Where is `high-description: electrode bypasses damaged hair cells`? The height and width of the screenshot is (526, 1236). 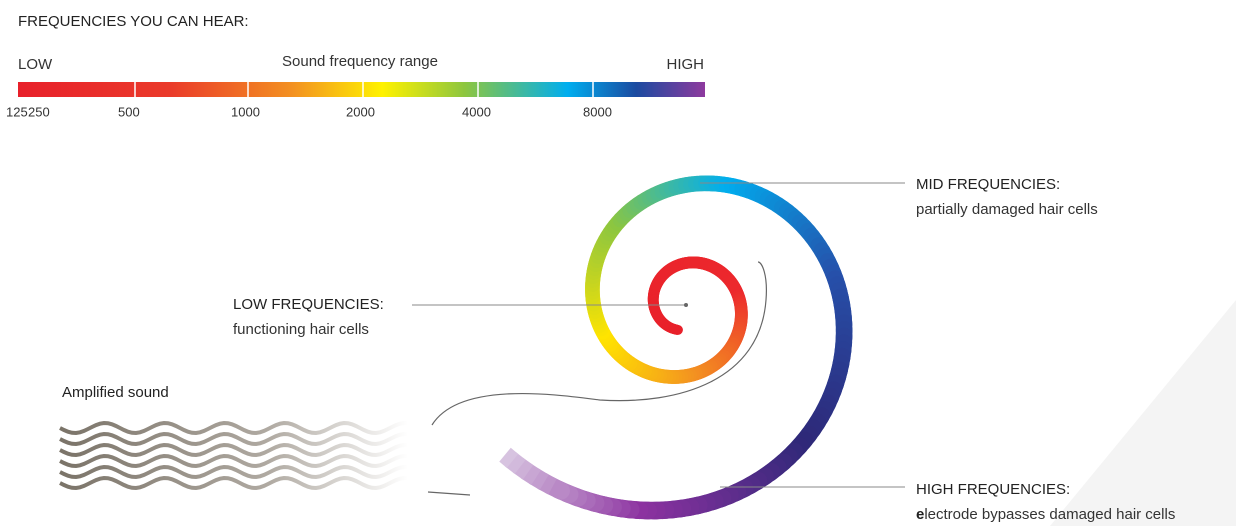
high-description: electrode bypasses damaged hair cells is located at coordinates (1045, 514).